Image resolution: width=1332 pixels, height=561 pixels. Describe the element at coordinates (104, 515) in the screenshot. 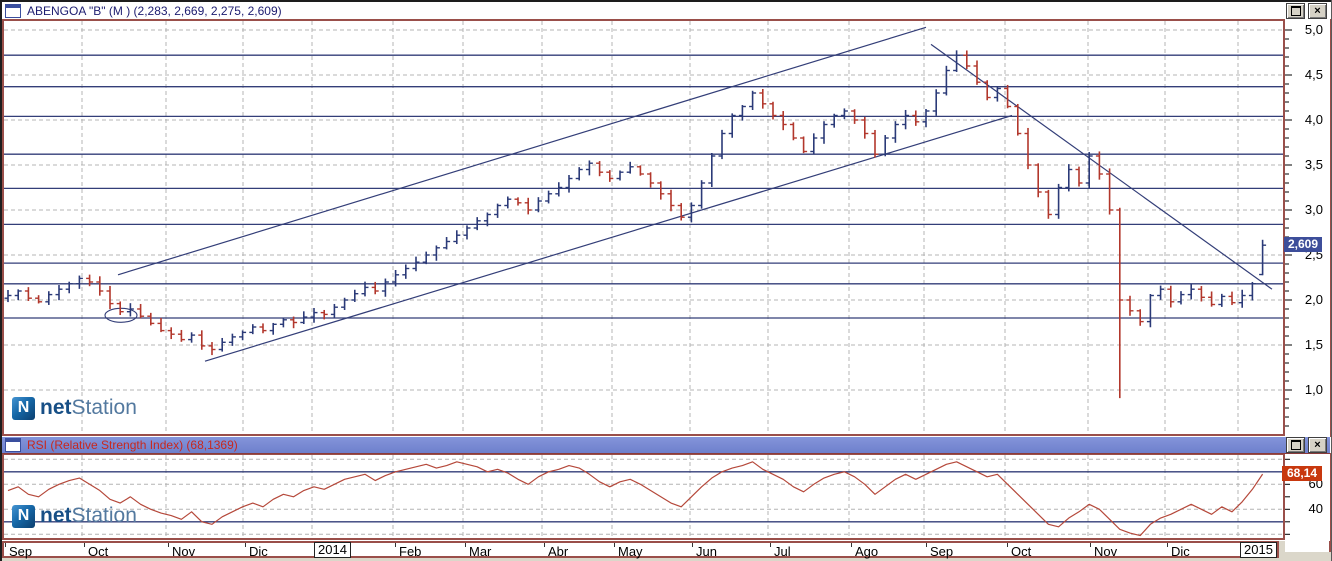

I see `logo-text-station: Station` at that location.